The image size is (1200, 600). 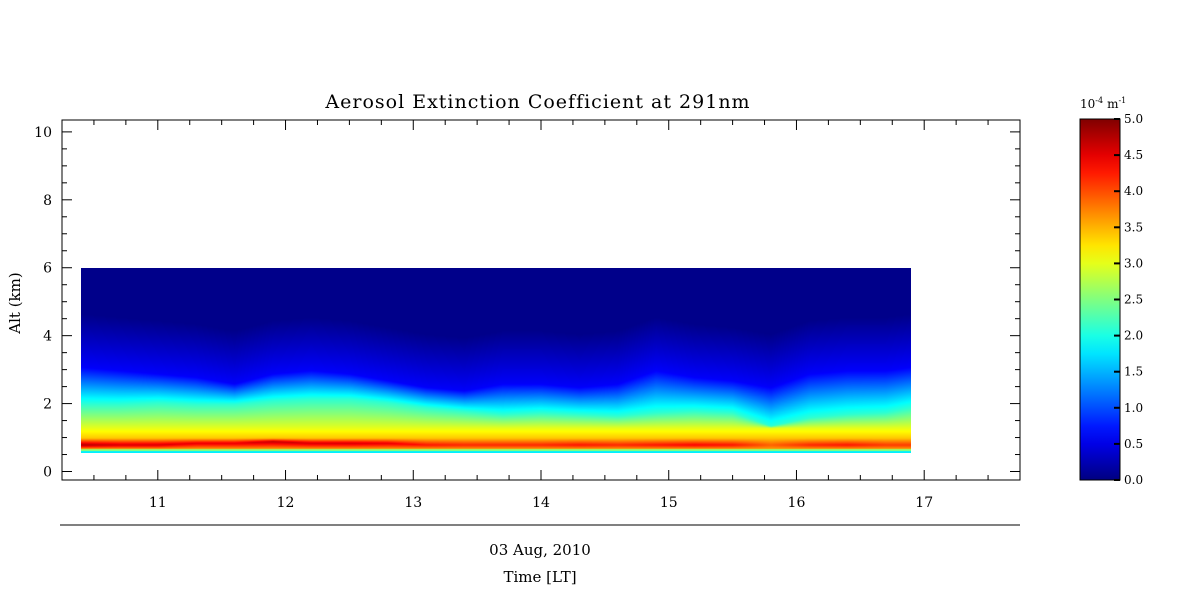 I want to click on y-axis-label: Alt (km), so click(x=15, y=303).